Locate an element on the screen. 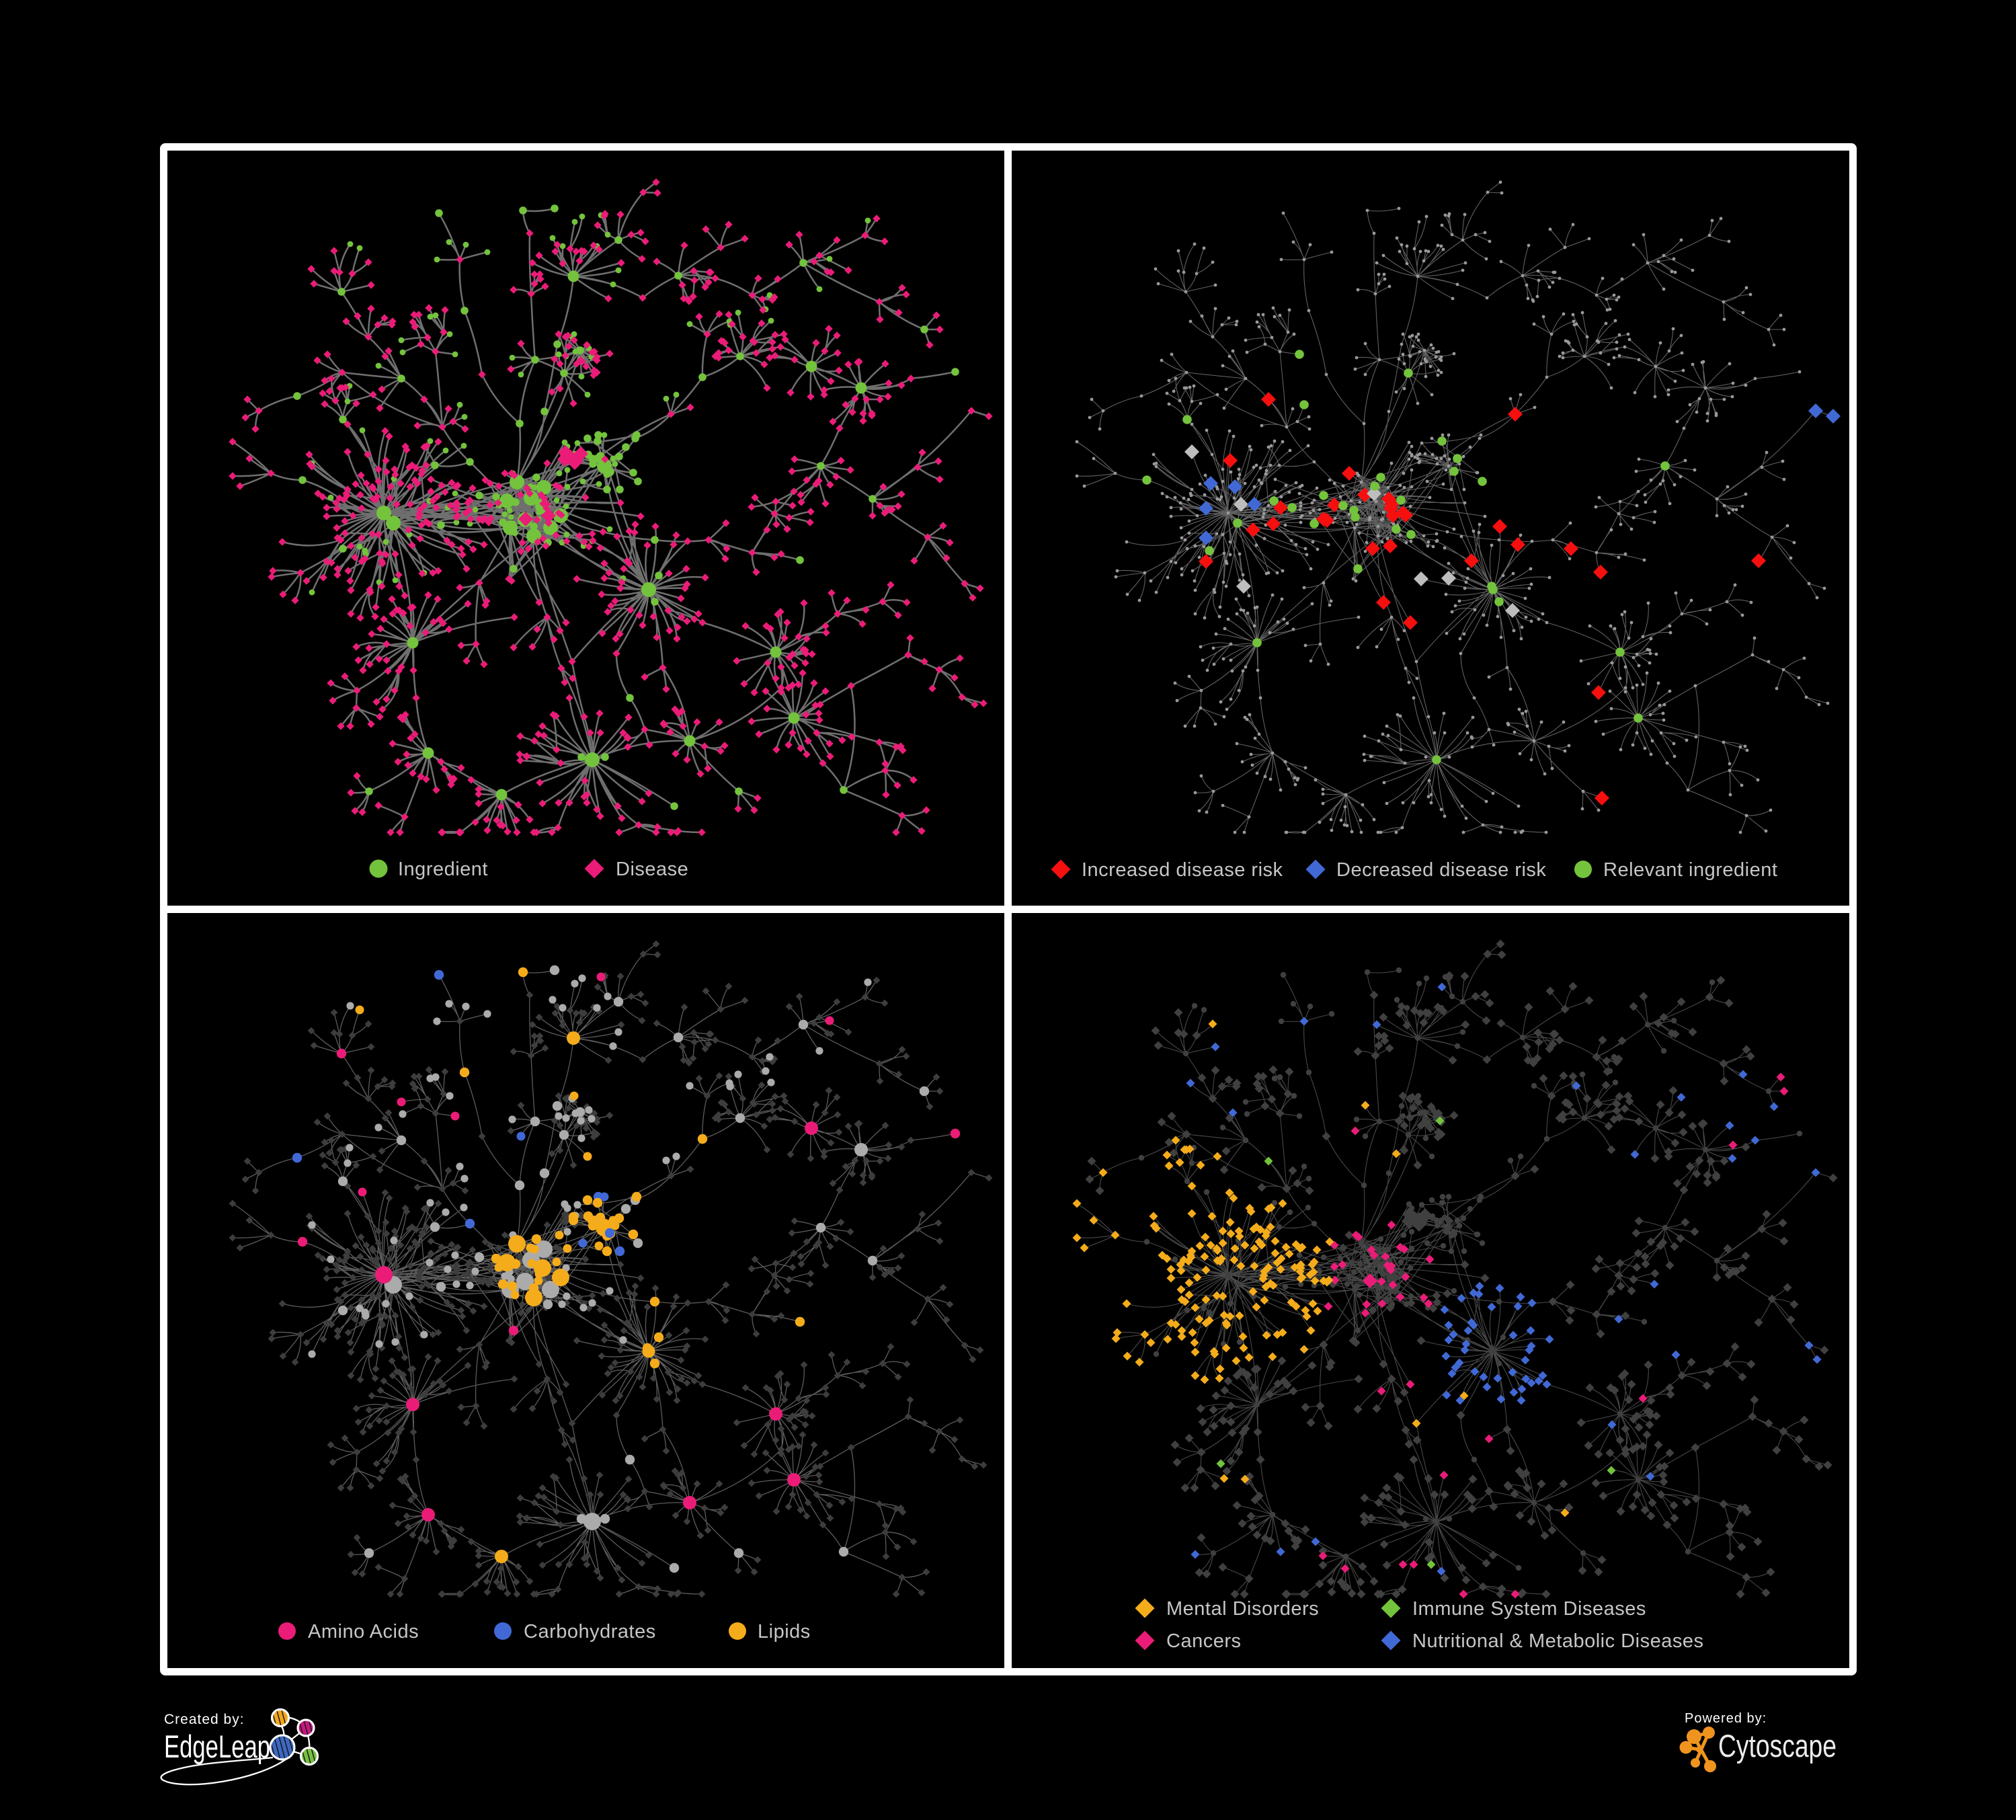  svg-text: Lipids is located at coordinates (784, 1632).